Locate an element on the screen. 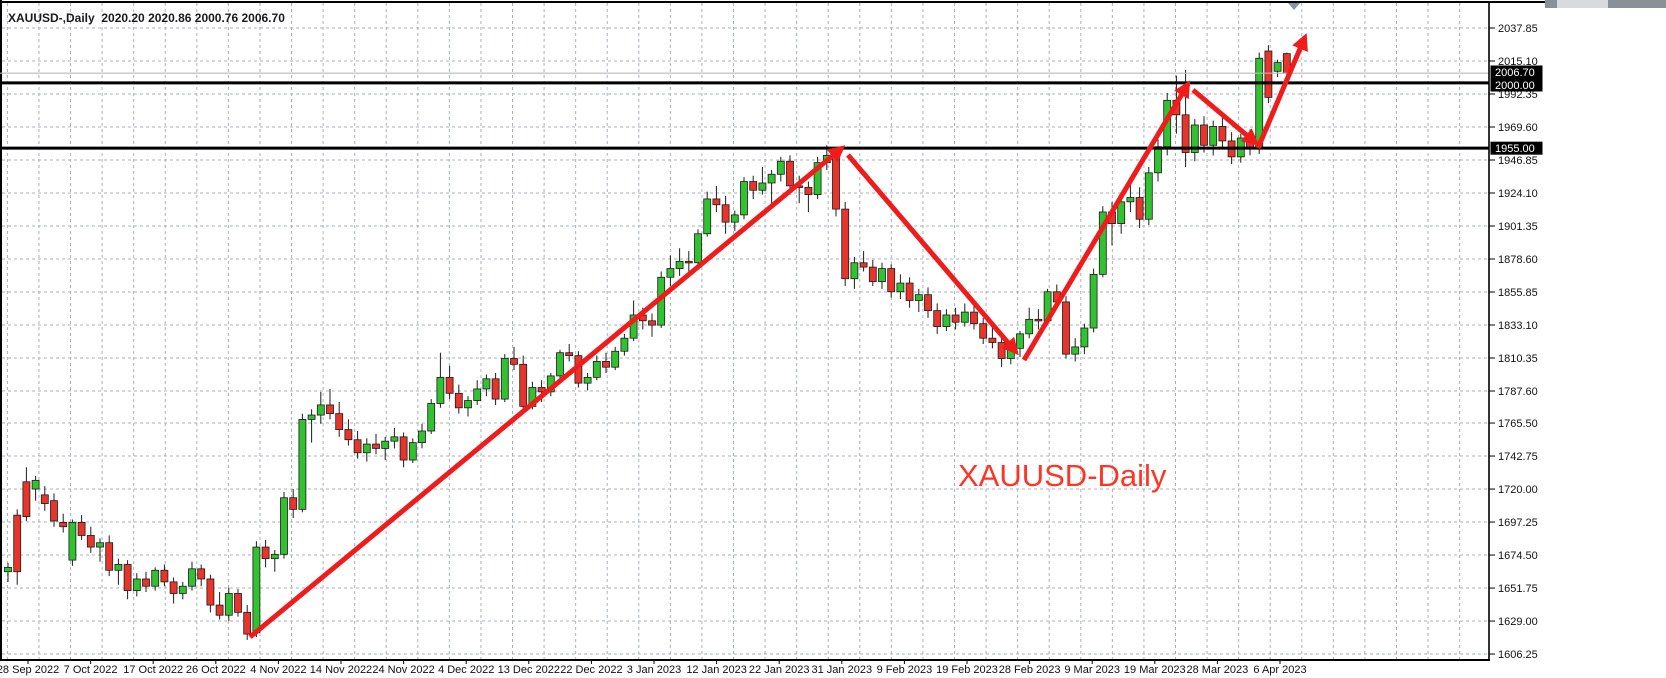 The width and height of the screenshot is (1666, 678). chart-shift-marker-icon is located at coordinates (1294, 6).